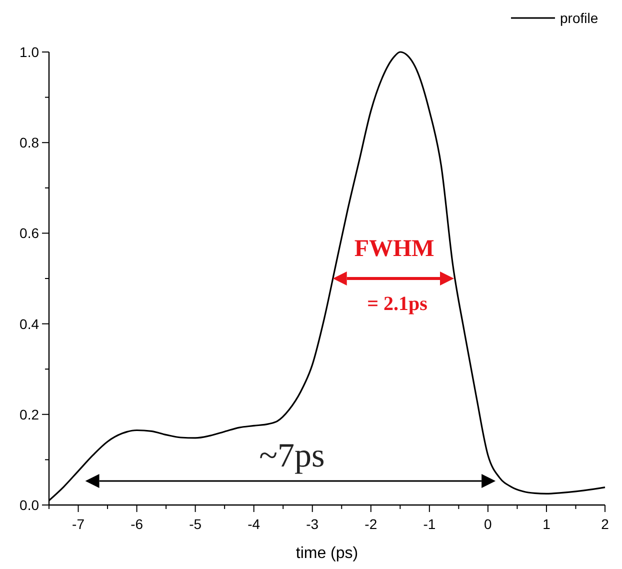 This screenshot has width=622, height=569. Describe the element at coordinates (30, 324) in the screenshot. I see `y-tick-label: 0.4` at that location.